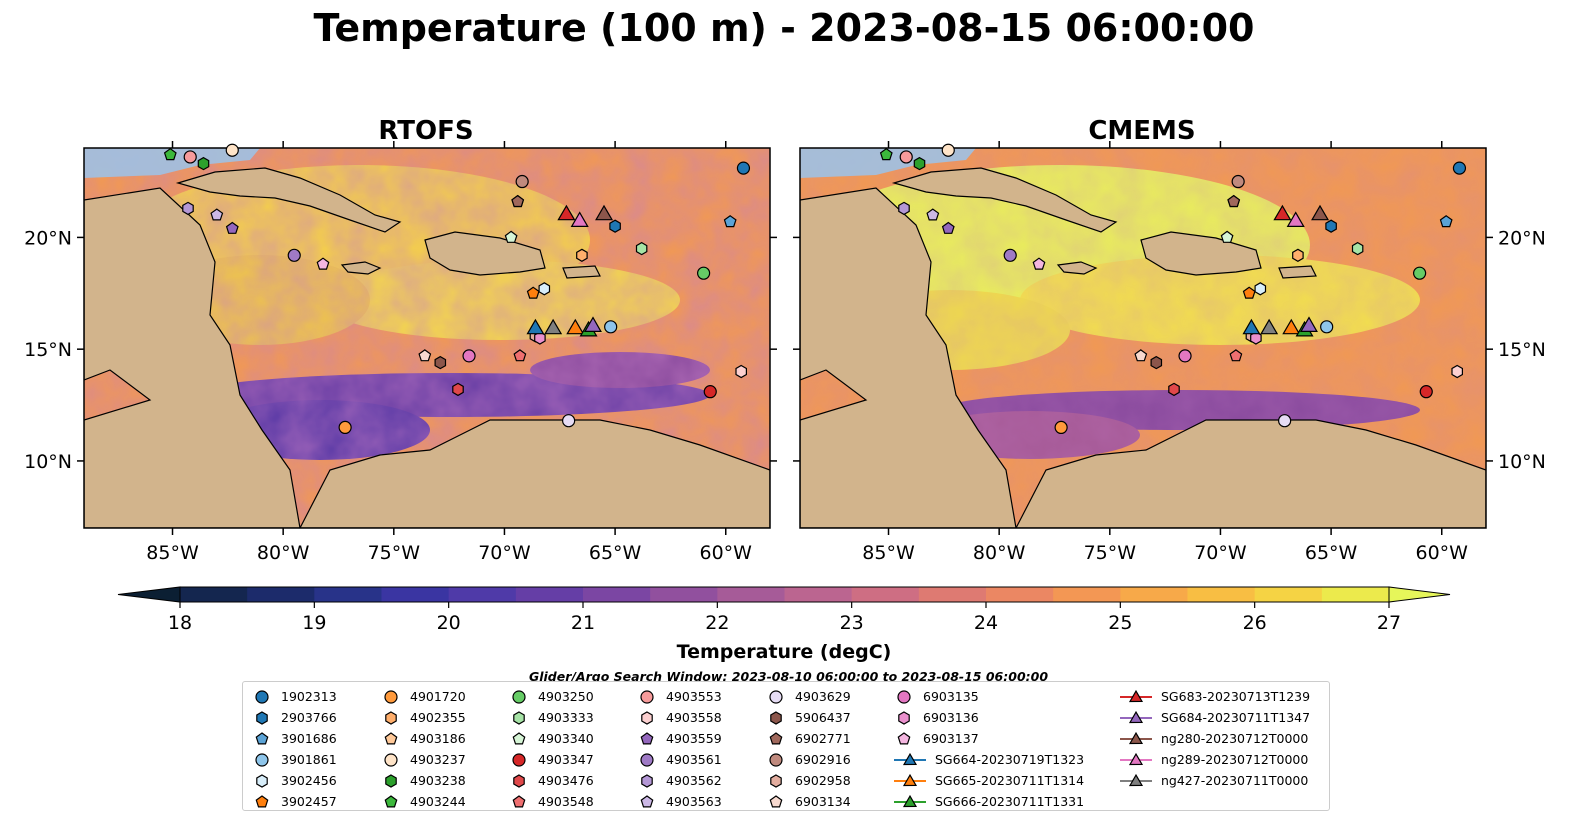  What do you see at coordinates (425, 131) in the screenshot?
I see `panel-title-rtofs: RTOFS` at bounding box center [425, 131].